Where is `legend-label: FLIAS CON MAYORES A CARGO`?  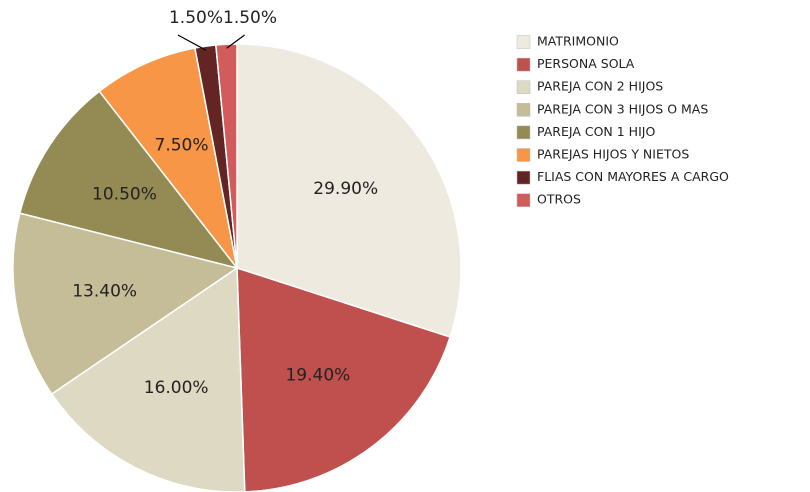
legend-label: FLIAS CON MAYORES A CARGO is located at coordinates (633, 176).